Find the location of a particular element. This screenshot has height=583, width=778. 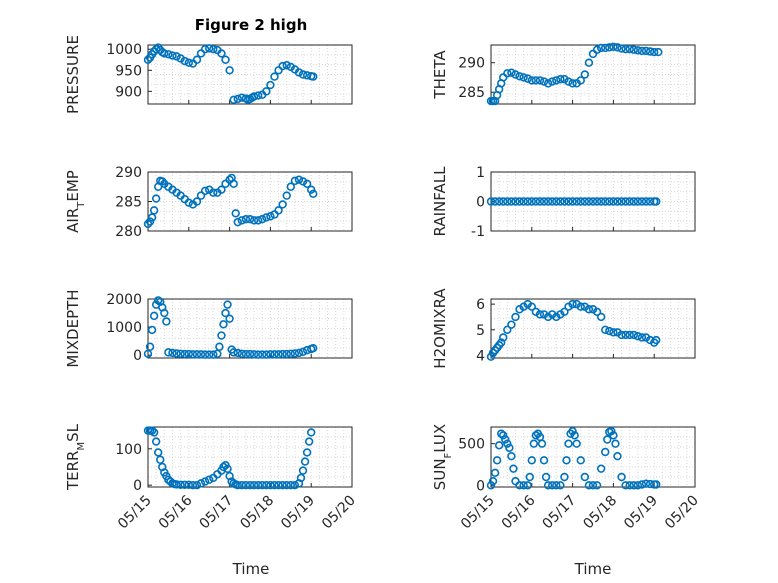

y-tick-label: 290 is located at coordinates (128, 173).